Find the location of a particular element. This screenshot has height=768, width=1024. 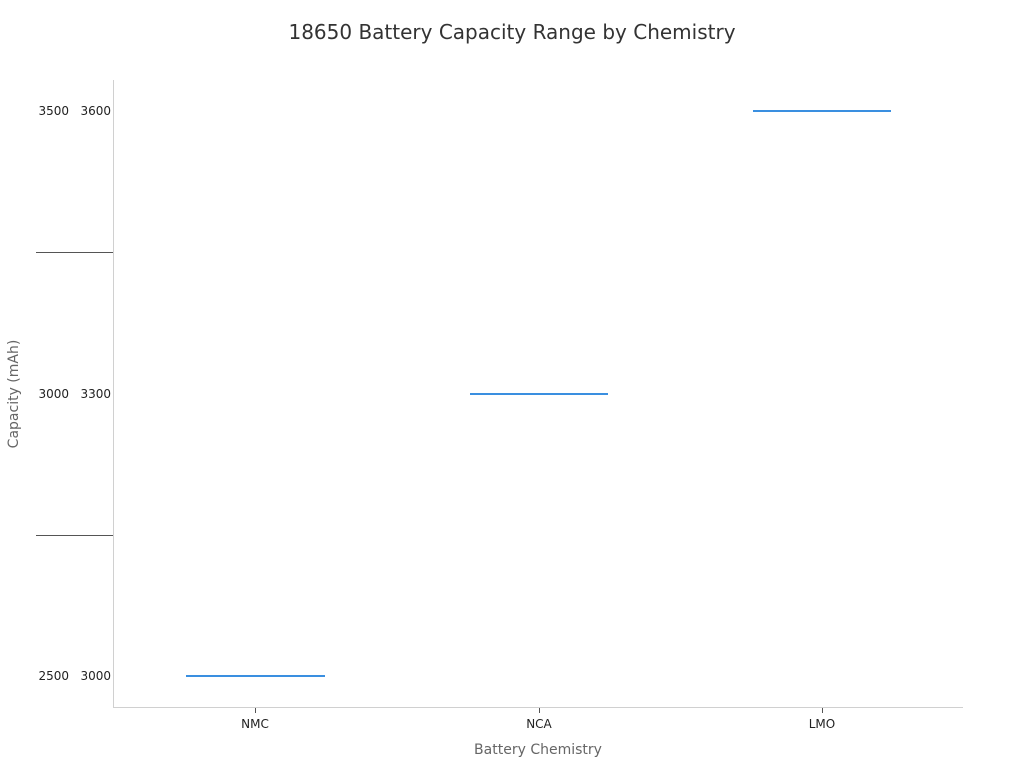

y-tick-label: 3500 3600 is located at coordinates (74, 111).